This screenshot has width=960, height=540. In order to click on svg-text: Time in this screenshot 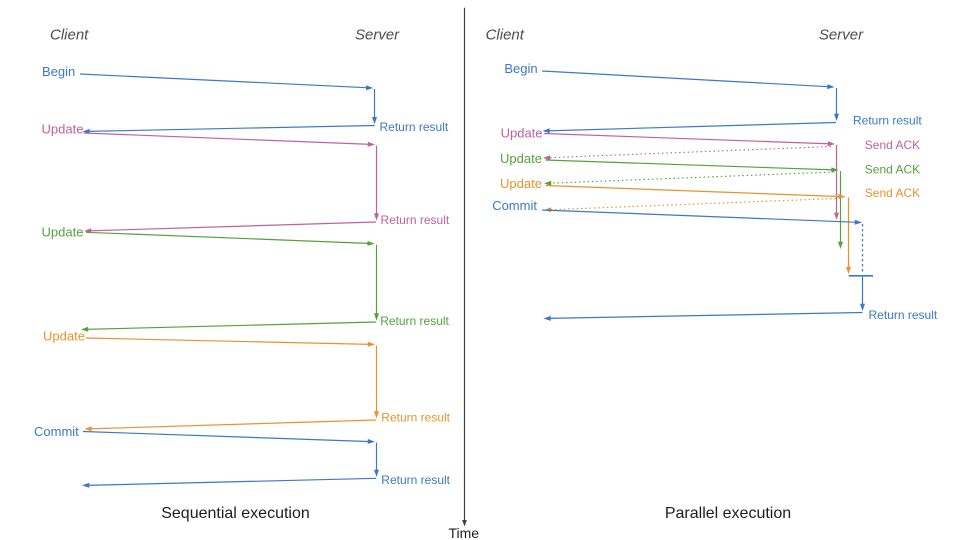, I will do `click(464, 532)`.